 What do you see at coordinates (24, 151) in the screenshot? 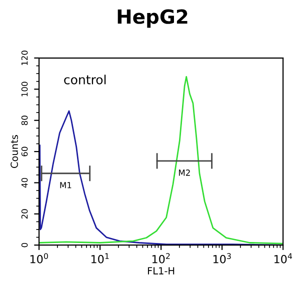
I see `y-tick-label: 60` at bounding box center [24, 151].